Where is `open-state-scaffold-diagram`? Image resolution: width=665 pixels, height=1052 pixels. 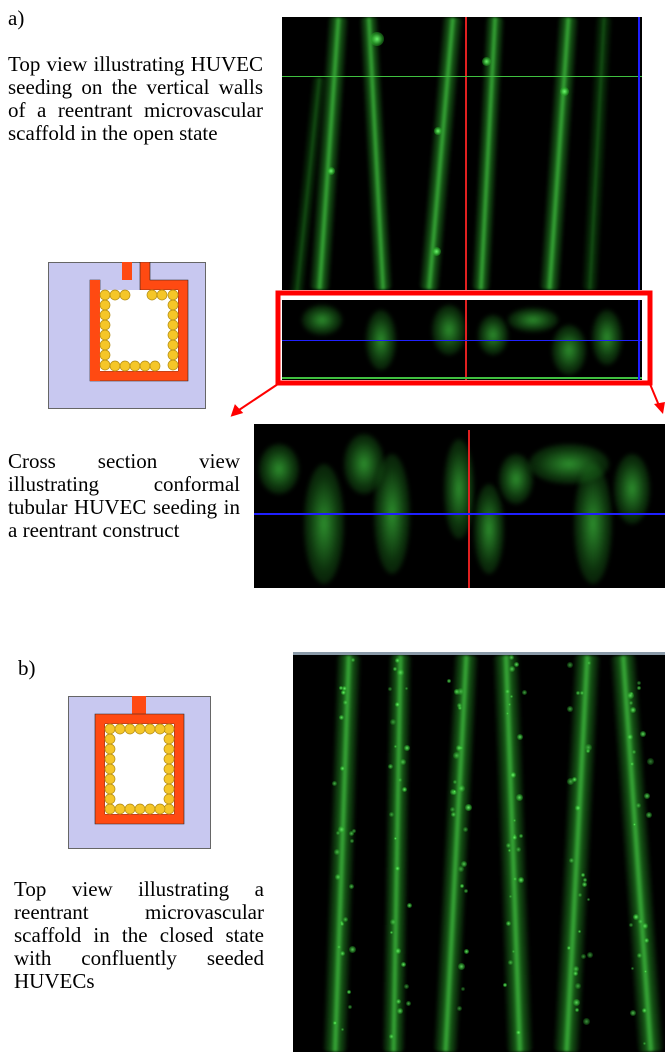 open-state-scaffold-diagram is located at coordinates (127, 335).